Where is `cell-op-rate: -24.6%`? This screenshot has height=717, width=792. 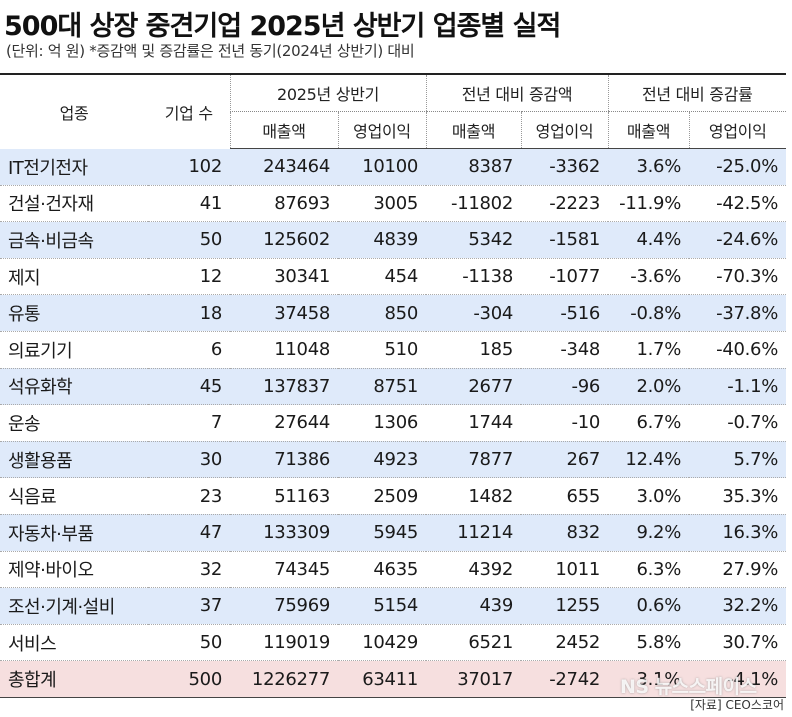
cell-op-rate: -24.6% is located at coordinates (738, 240).